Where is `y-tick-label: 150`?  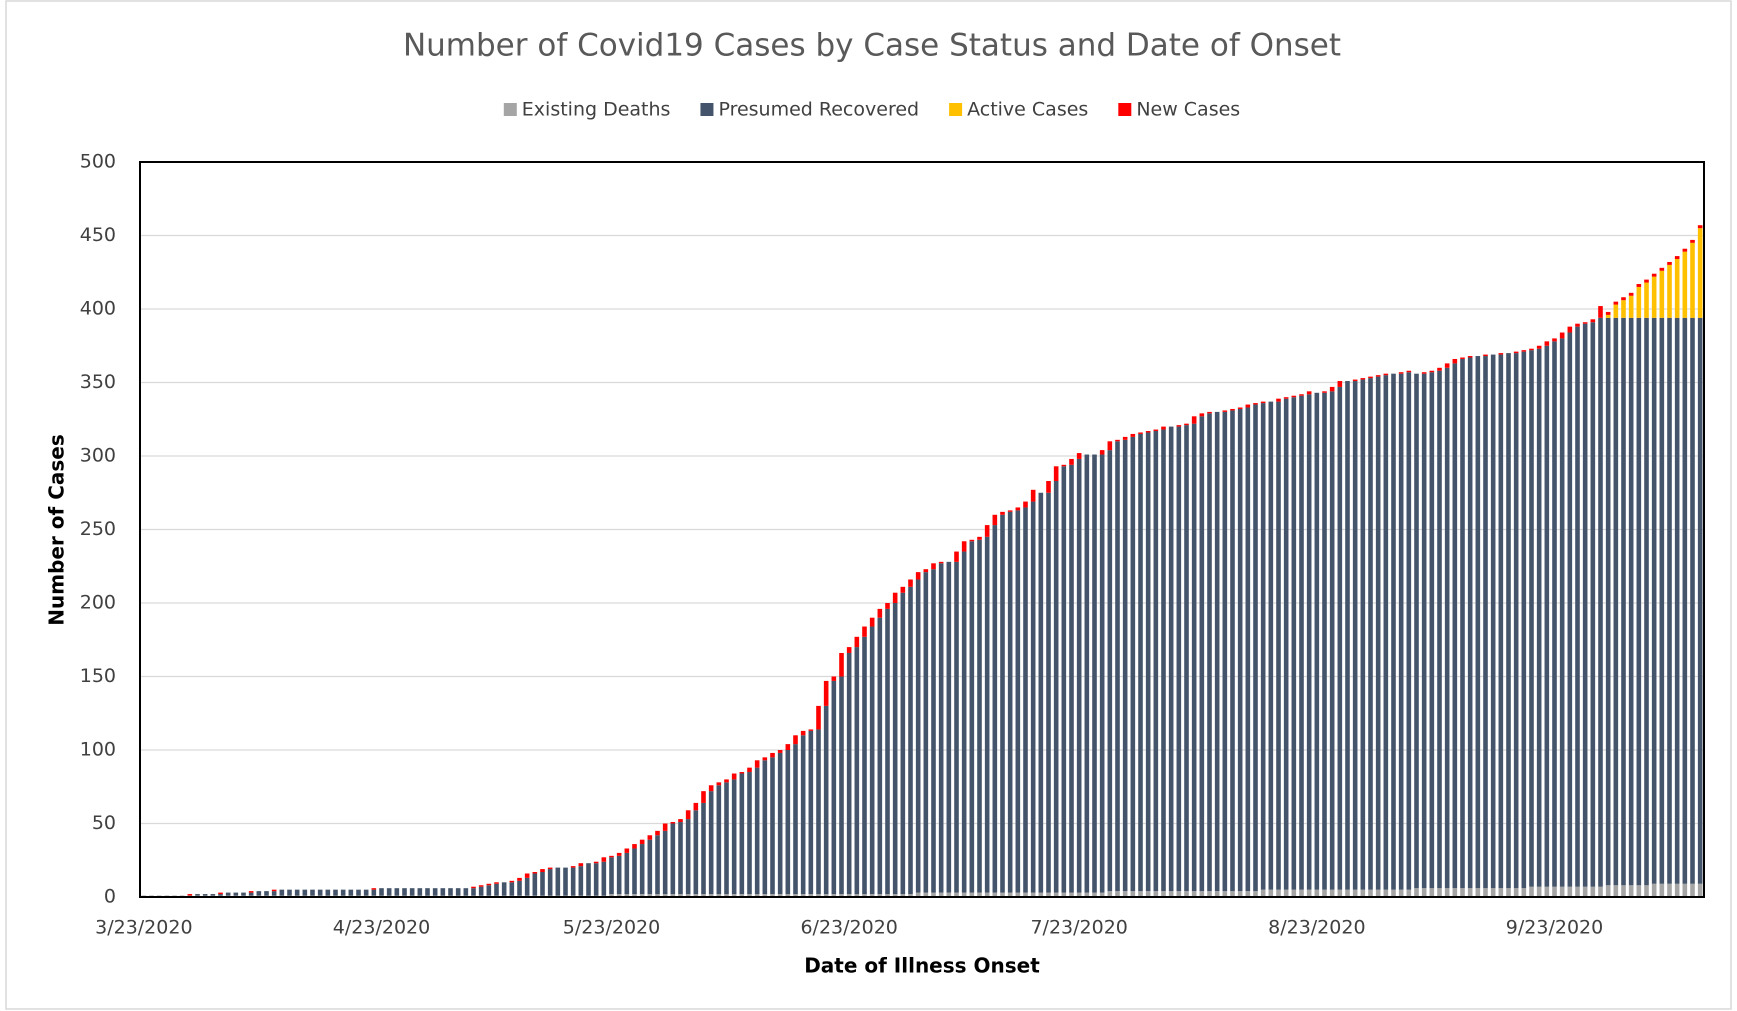
y-tick-label: 150 is located at coordinates (98, 676).